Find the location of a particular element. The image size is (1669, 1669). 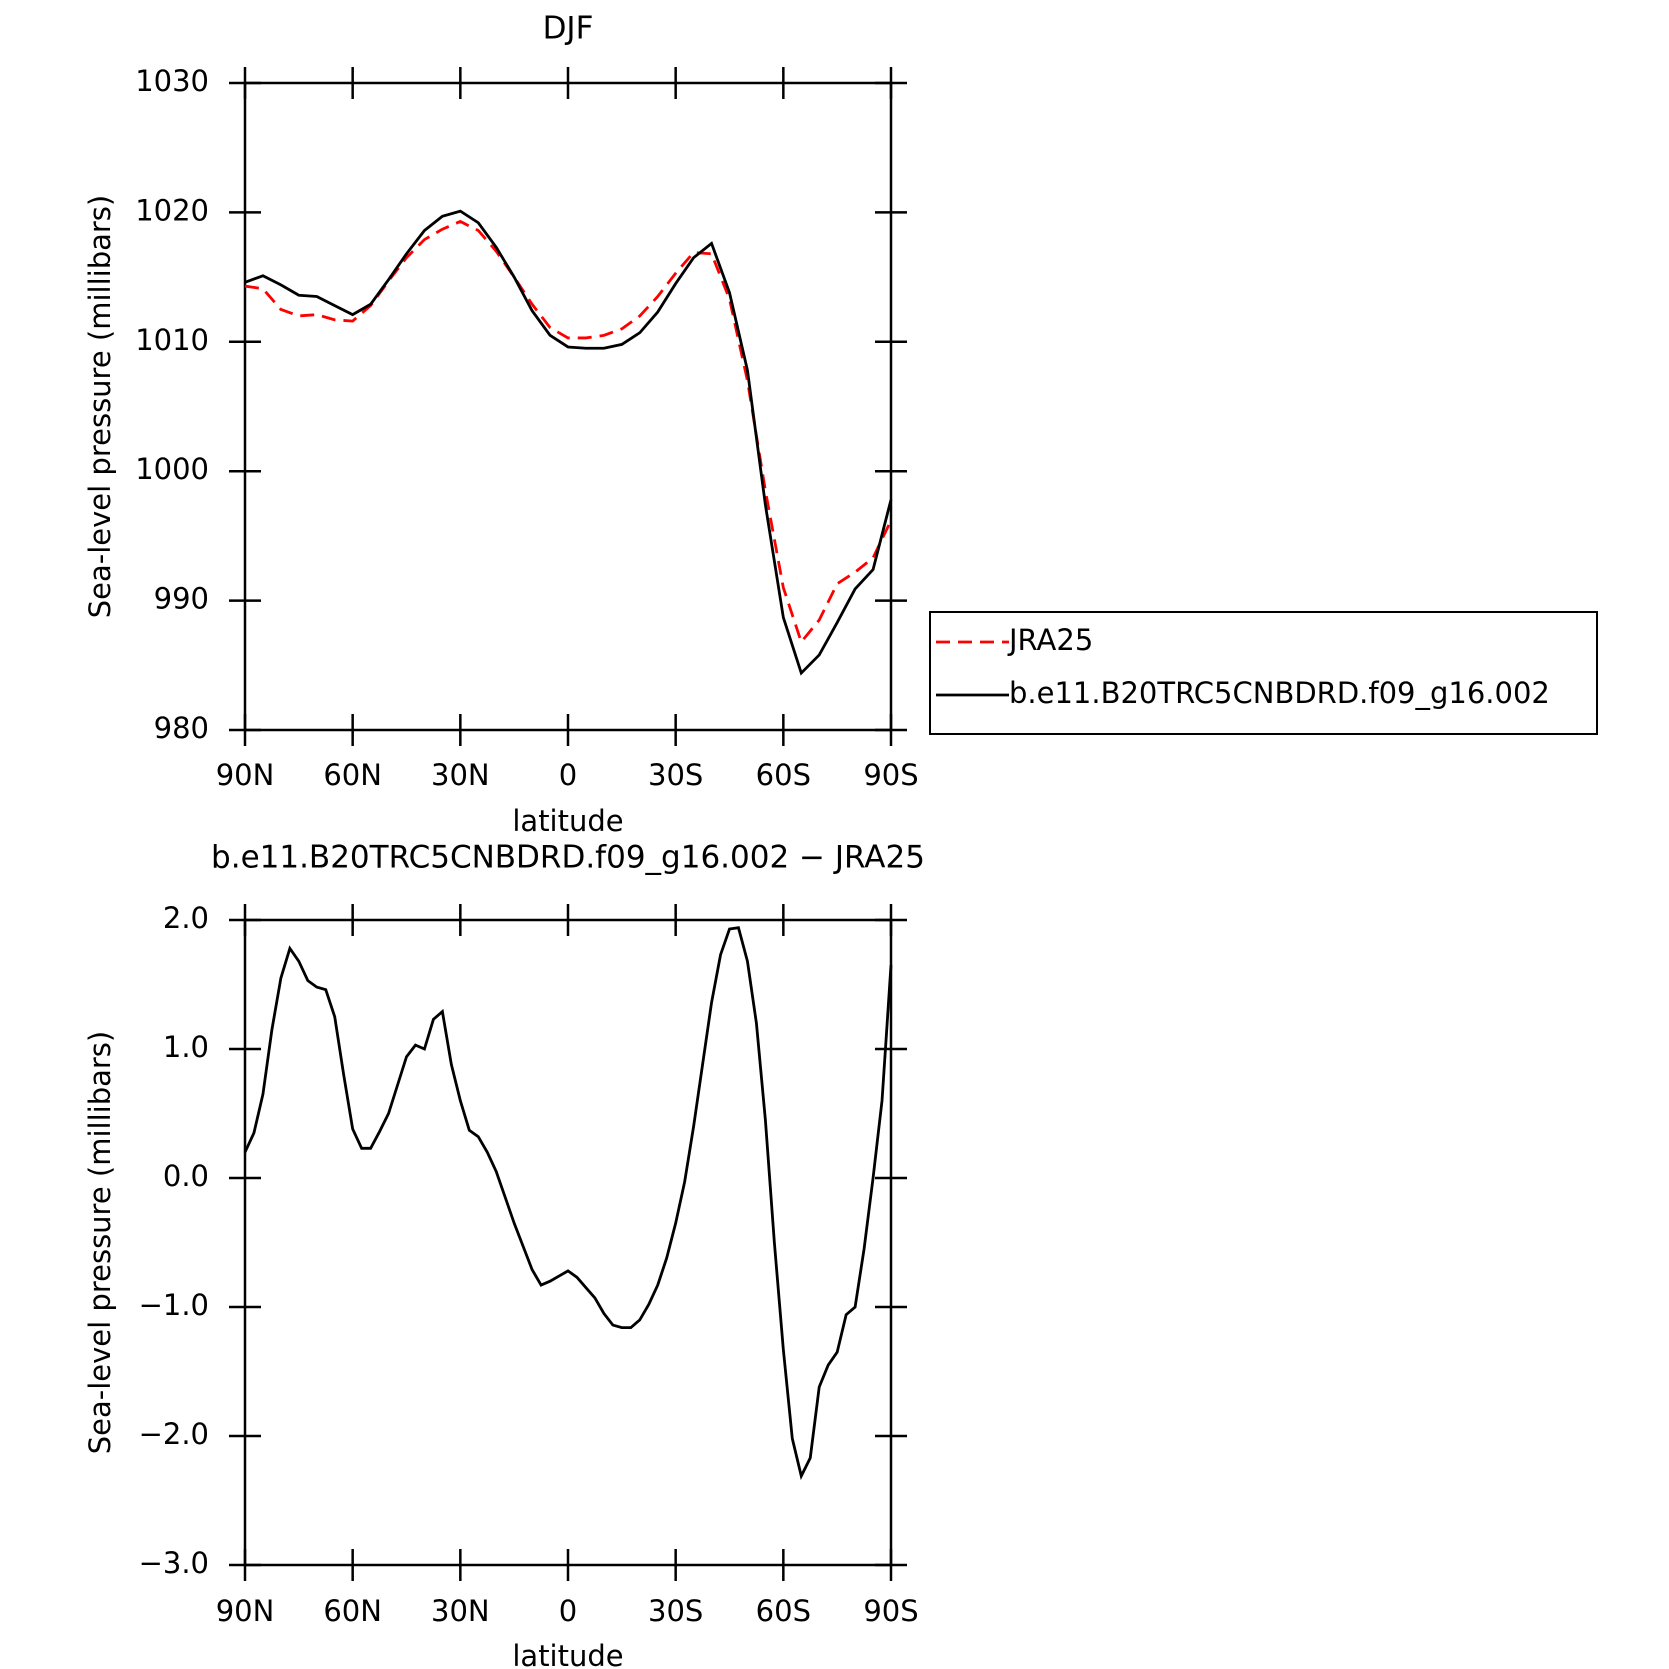

chart-title: b.e11.B20TRC5CNBDRD.f09_g16.002 − JRA25 is located at coordinates (568, 858).